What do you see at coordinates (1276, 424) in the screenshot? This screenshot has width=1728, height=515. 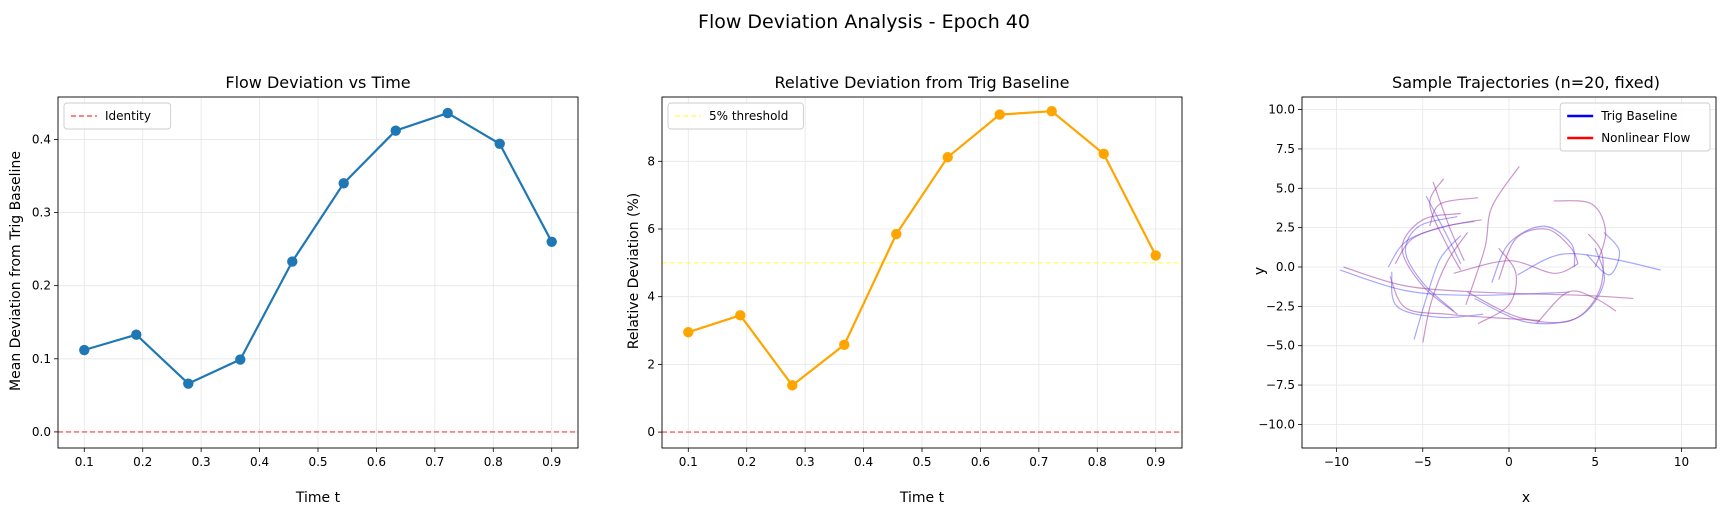 I see `y-tick-label: −10.0` at bounding box center [1276, 424].